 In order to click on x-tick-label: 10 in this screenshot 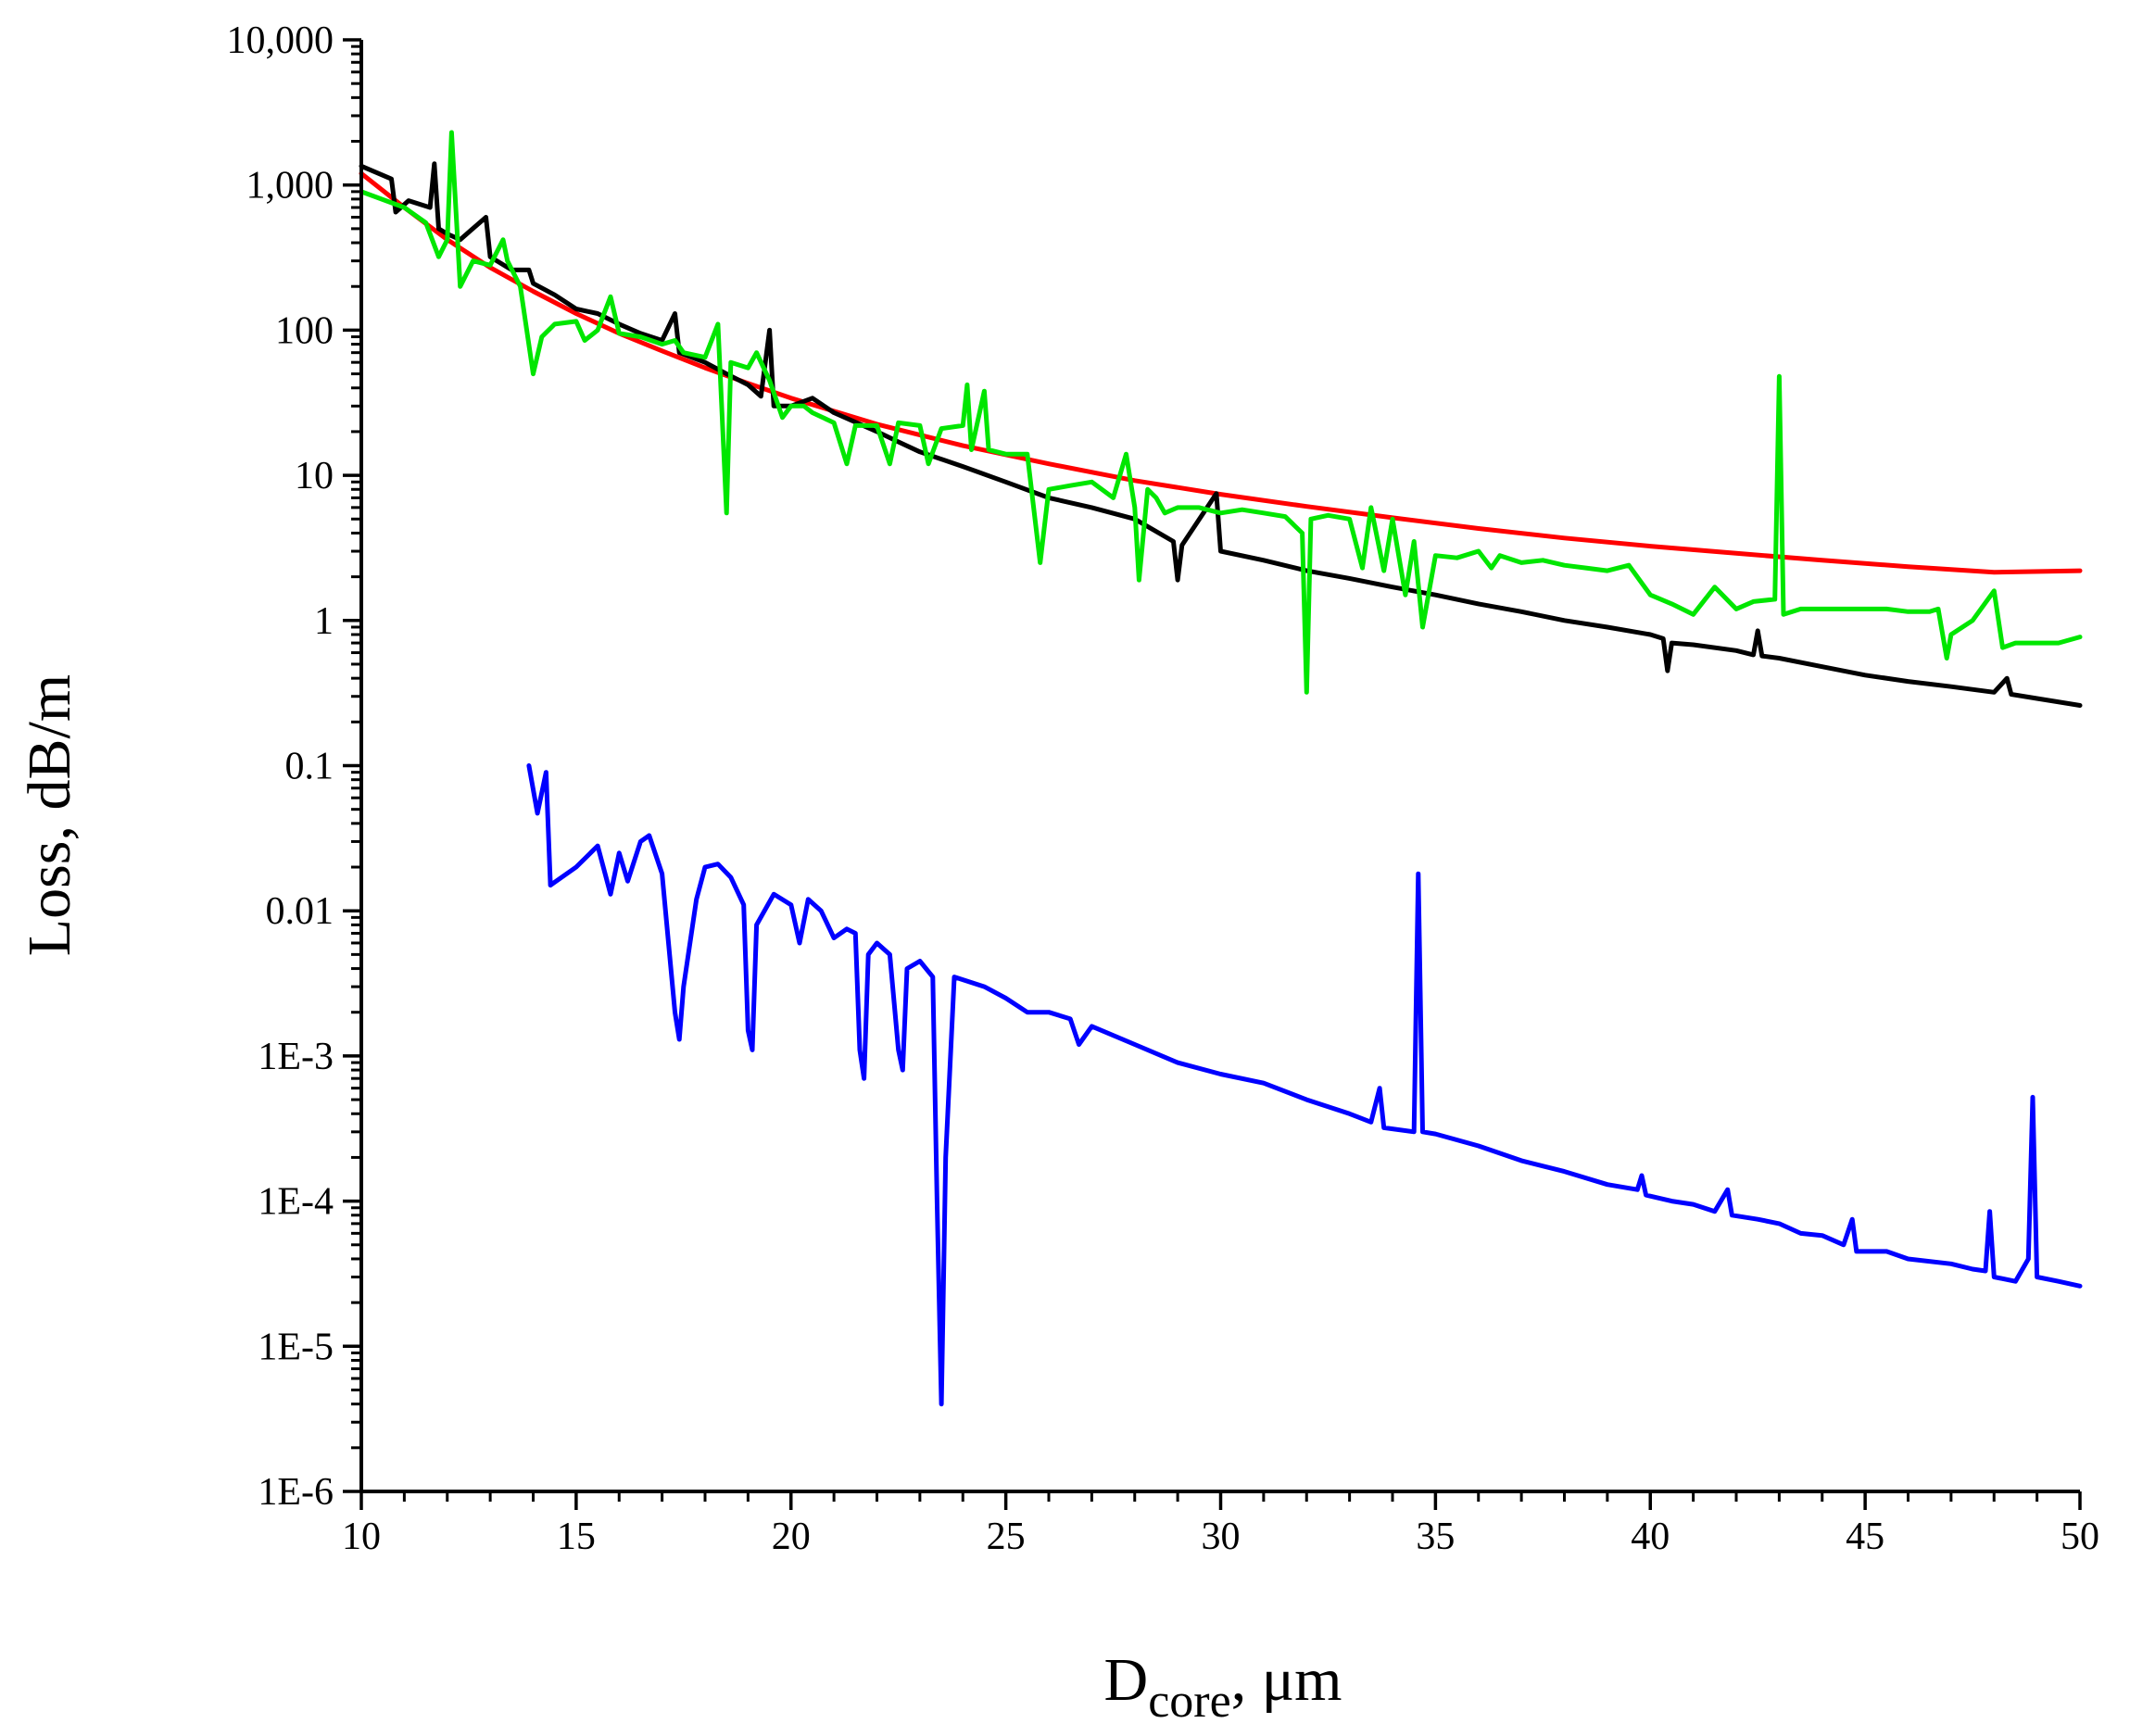, I will do `click(361, 1537)`.